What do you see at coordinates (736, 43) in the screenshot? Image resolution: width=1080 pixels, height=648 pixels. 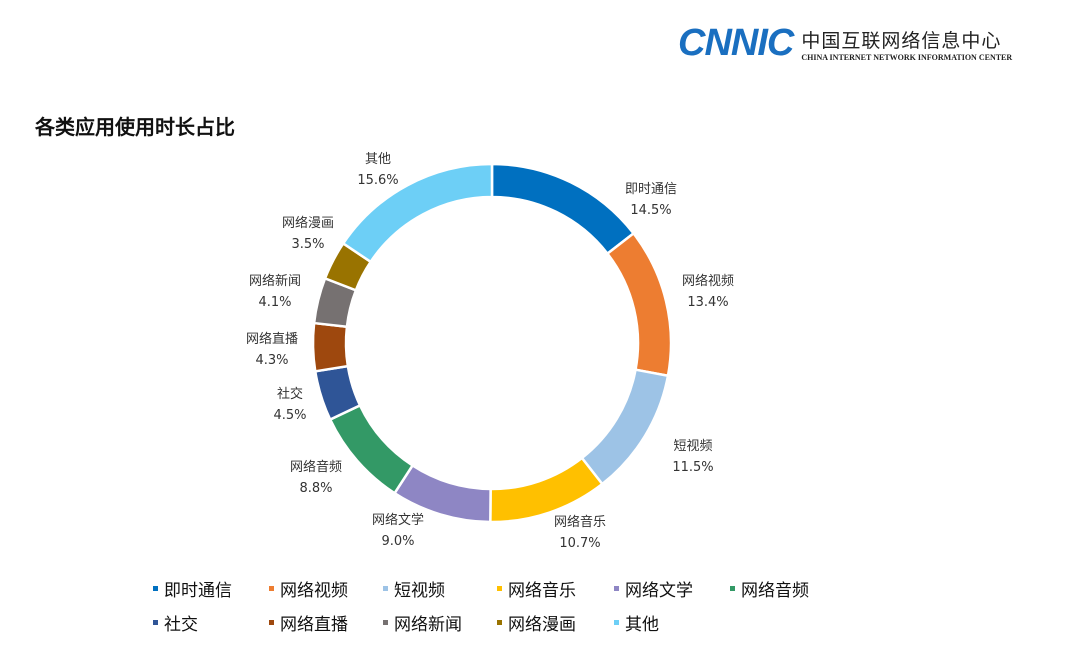 I see `logo-mark: CNNIC` at bounding box center [736, 43].